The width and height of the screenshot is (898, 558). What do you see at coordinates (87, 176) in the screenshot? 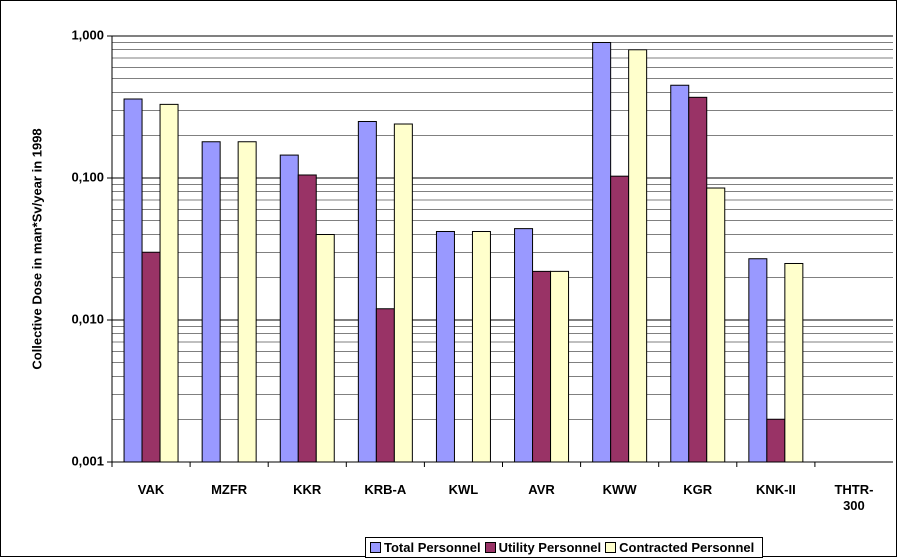
I see `y-tick-label: 0,100` at bounding box center [87, 176].